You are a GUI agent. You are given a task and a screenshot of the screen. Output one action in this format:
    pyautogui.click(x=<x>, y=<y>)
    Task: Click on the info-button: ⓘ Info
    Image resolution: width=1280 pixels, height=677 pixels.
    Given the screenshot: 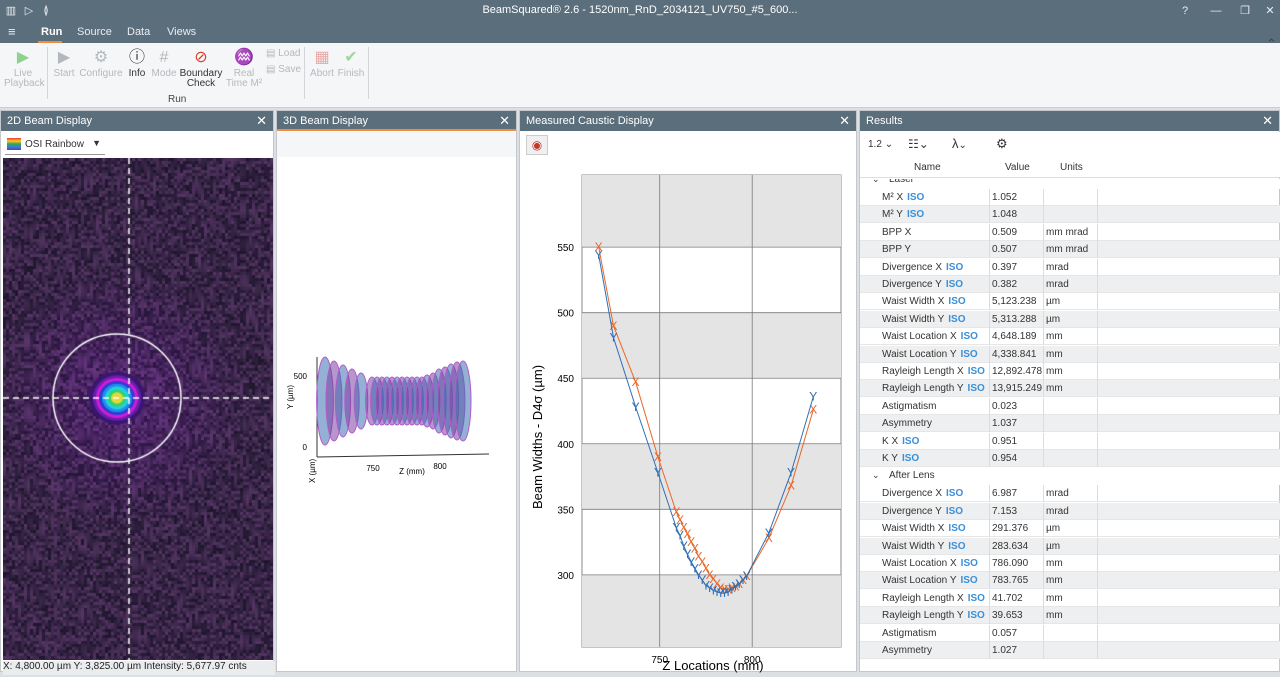 What is the action you would take?
    pyautogui.click(x=137, y=63)
    